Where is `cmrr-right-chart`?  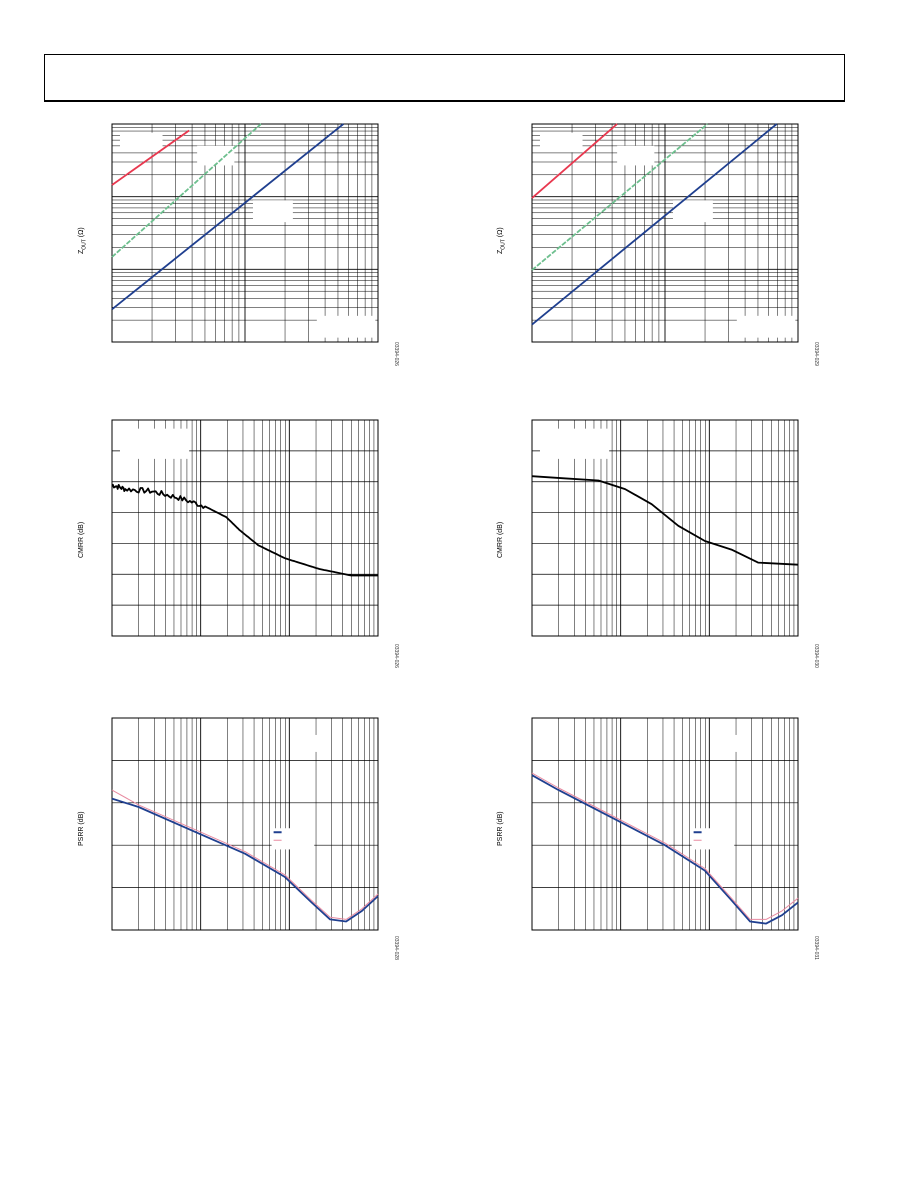 cmrr-right-chart is located at coordinates (665, 528).